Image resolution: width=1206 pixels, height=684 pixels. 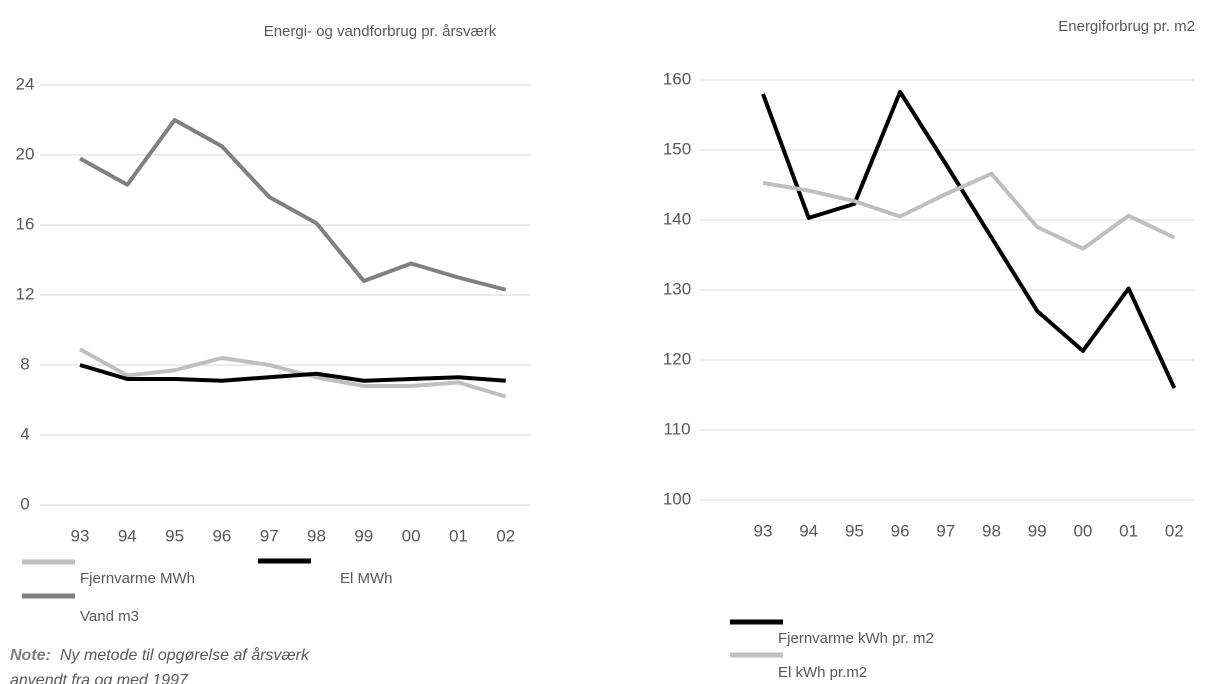 What do you see at coordinates (25, 153) in the screenshot?
I see `y-tick-label: 20` at bounding box center [25, 153].